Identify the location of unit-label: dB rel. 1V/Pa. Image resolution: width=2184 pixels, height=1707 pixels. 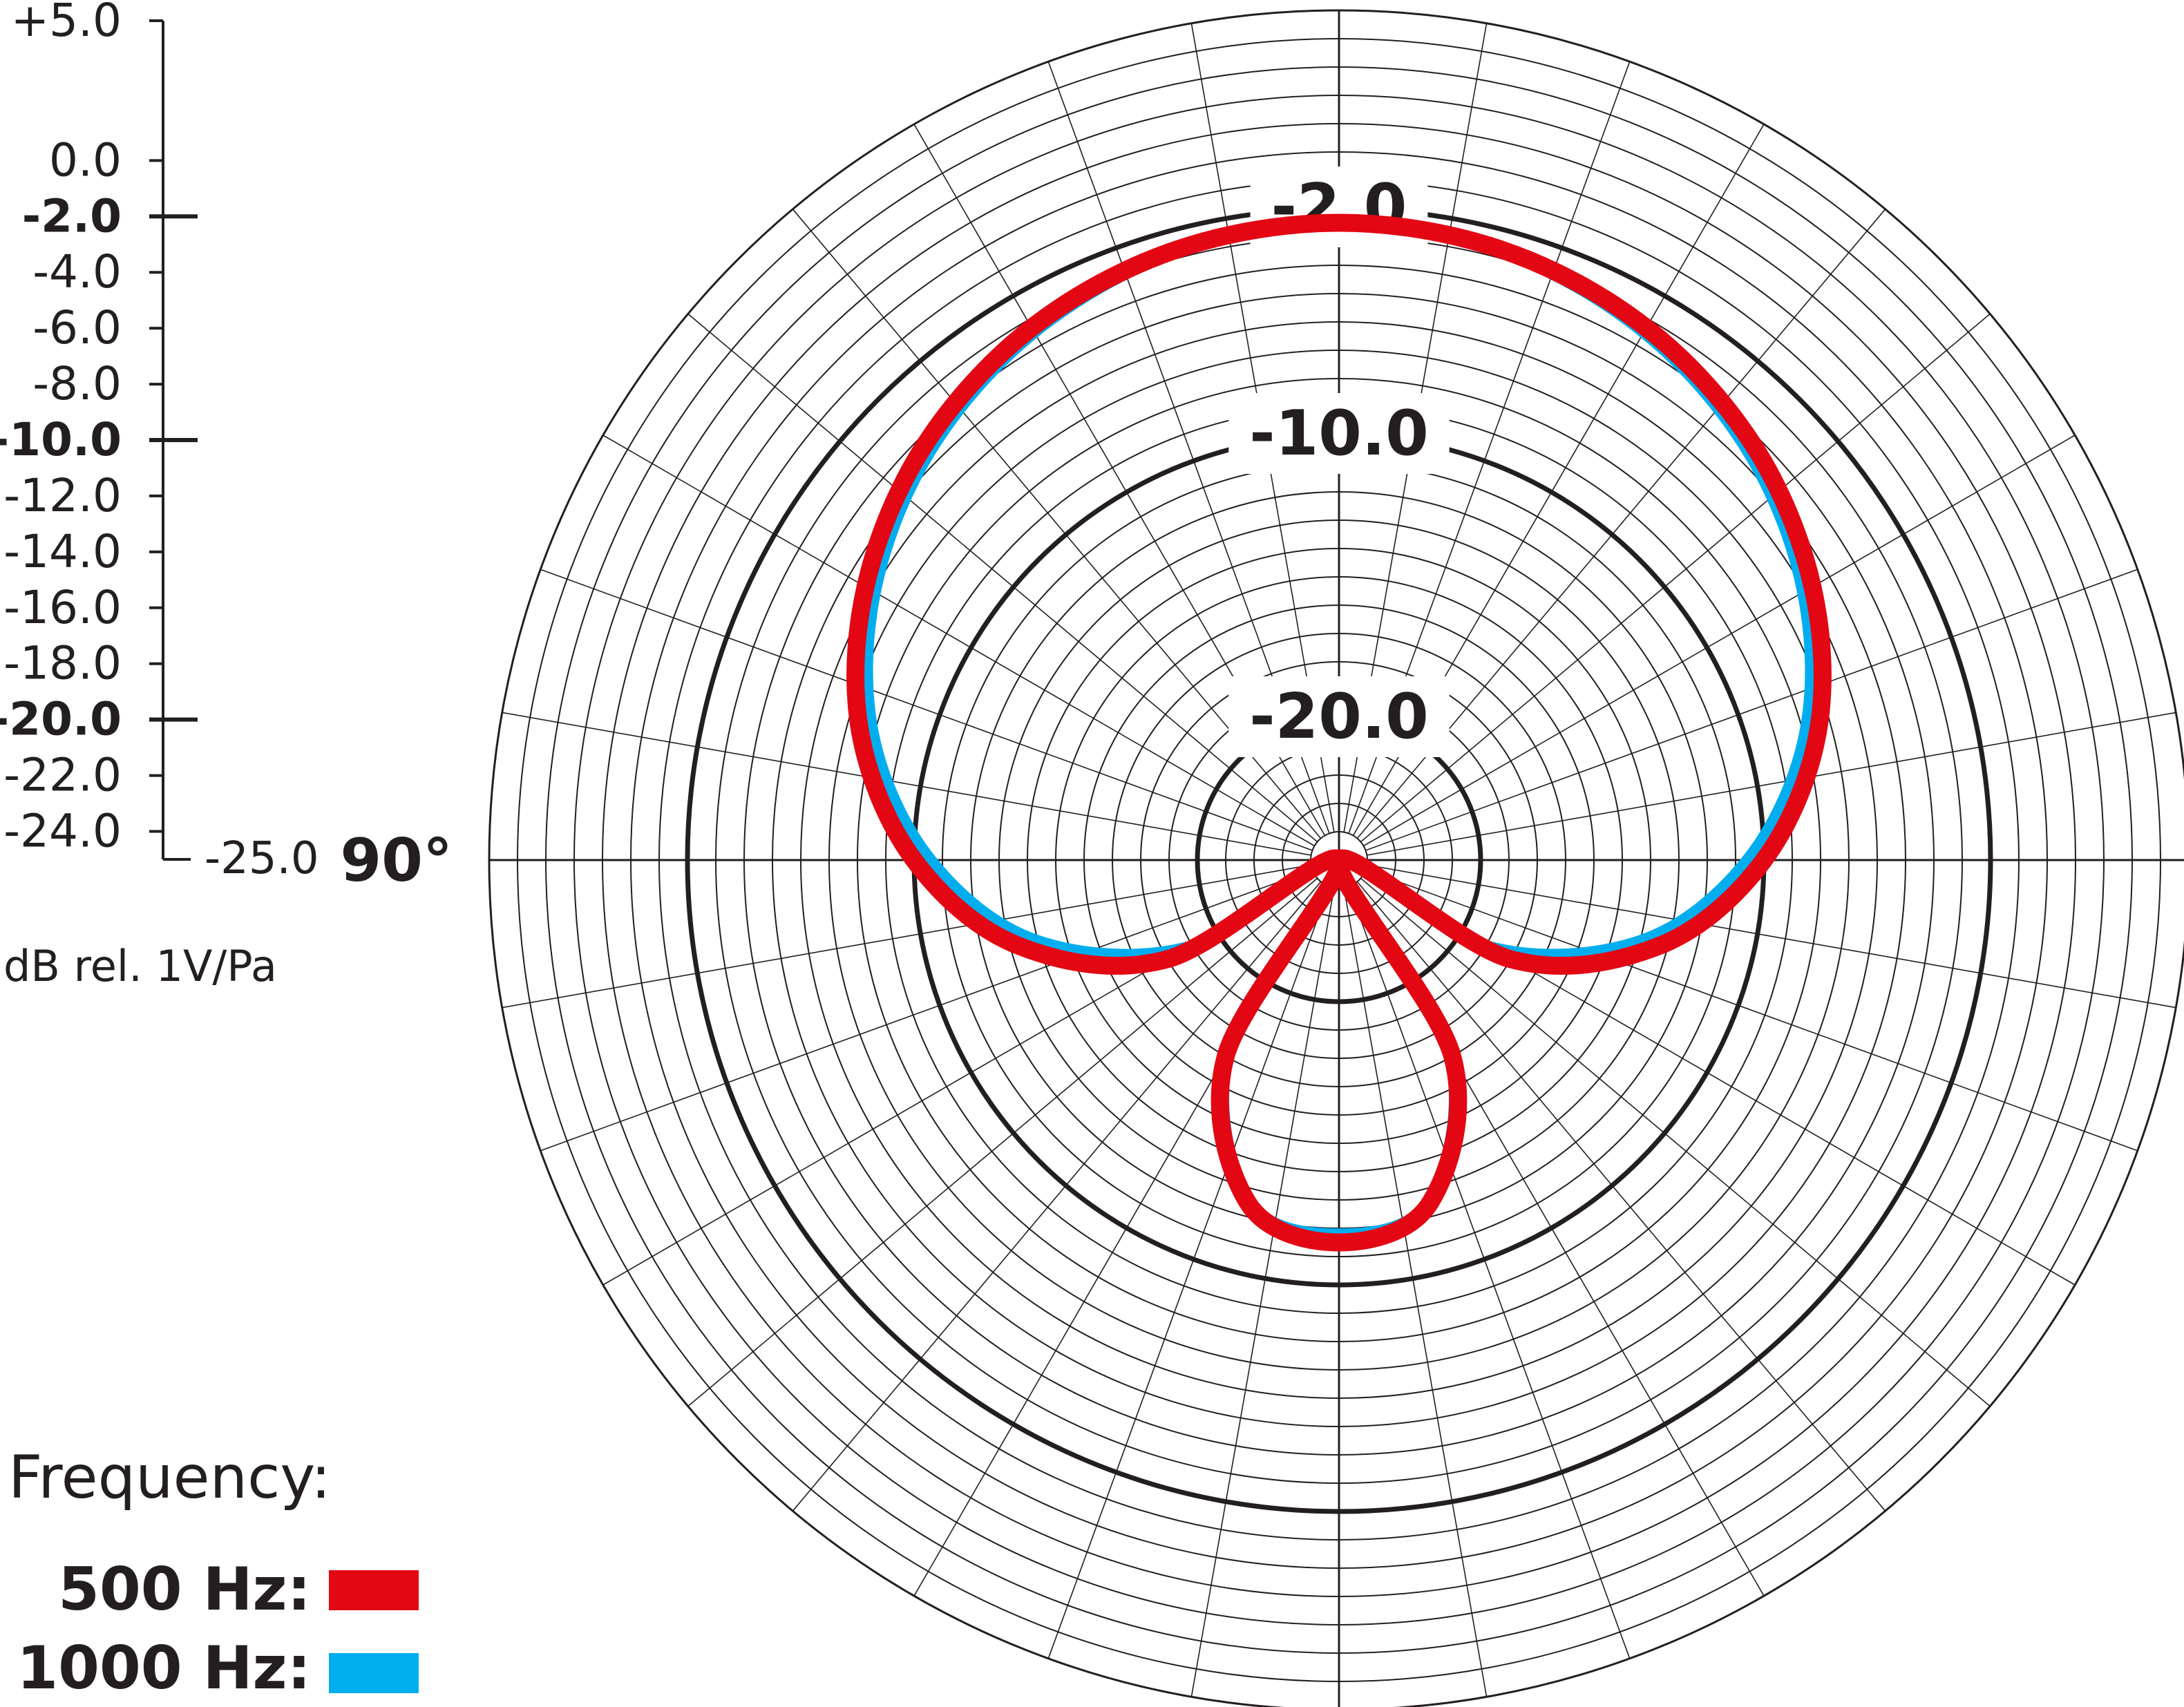
(140, 966).